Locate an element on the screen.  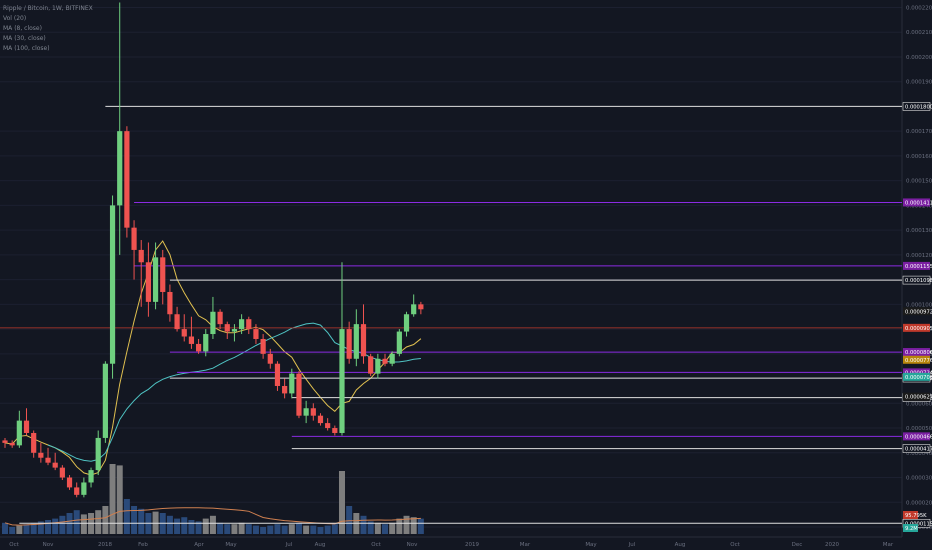
time-tick-label: 2019 is located at coordinates (472, 545).